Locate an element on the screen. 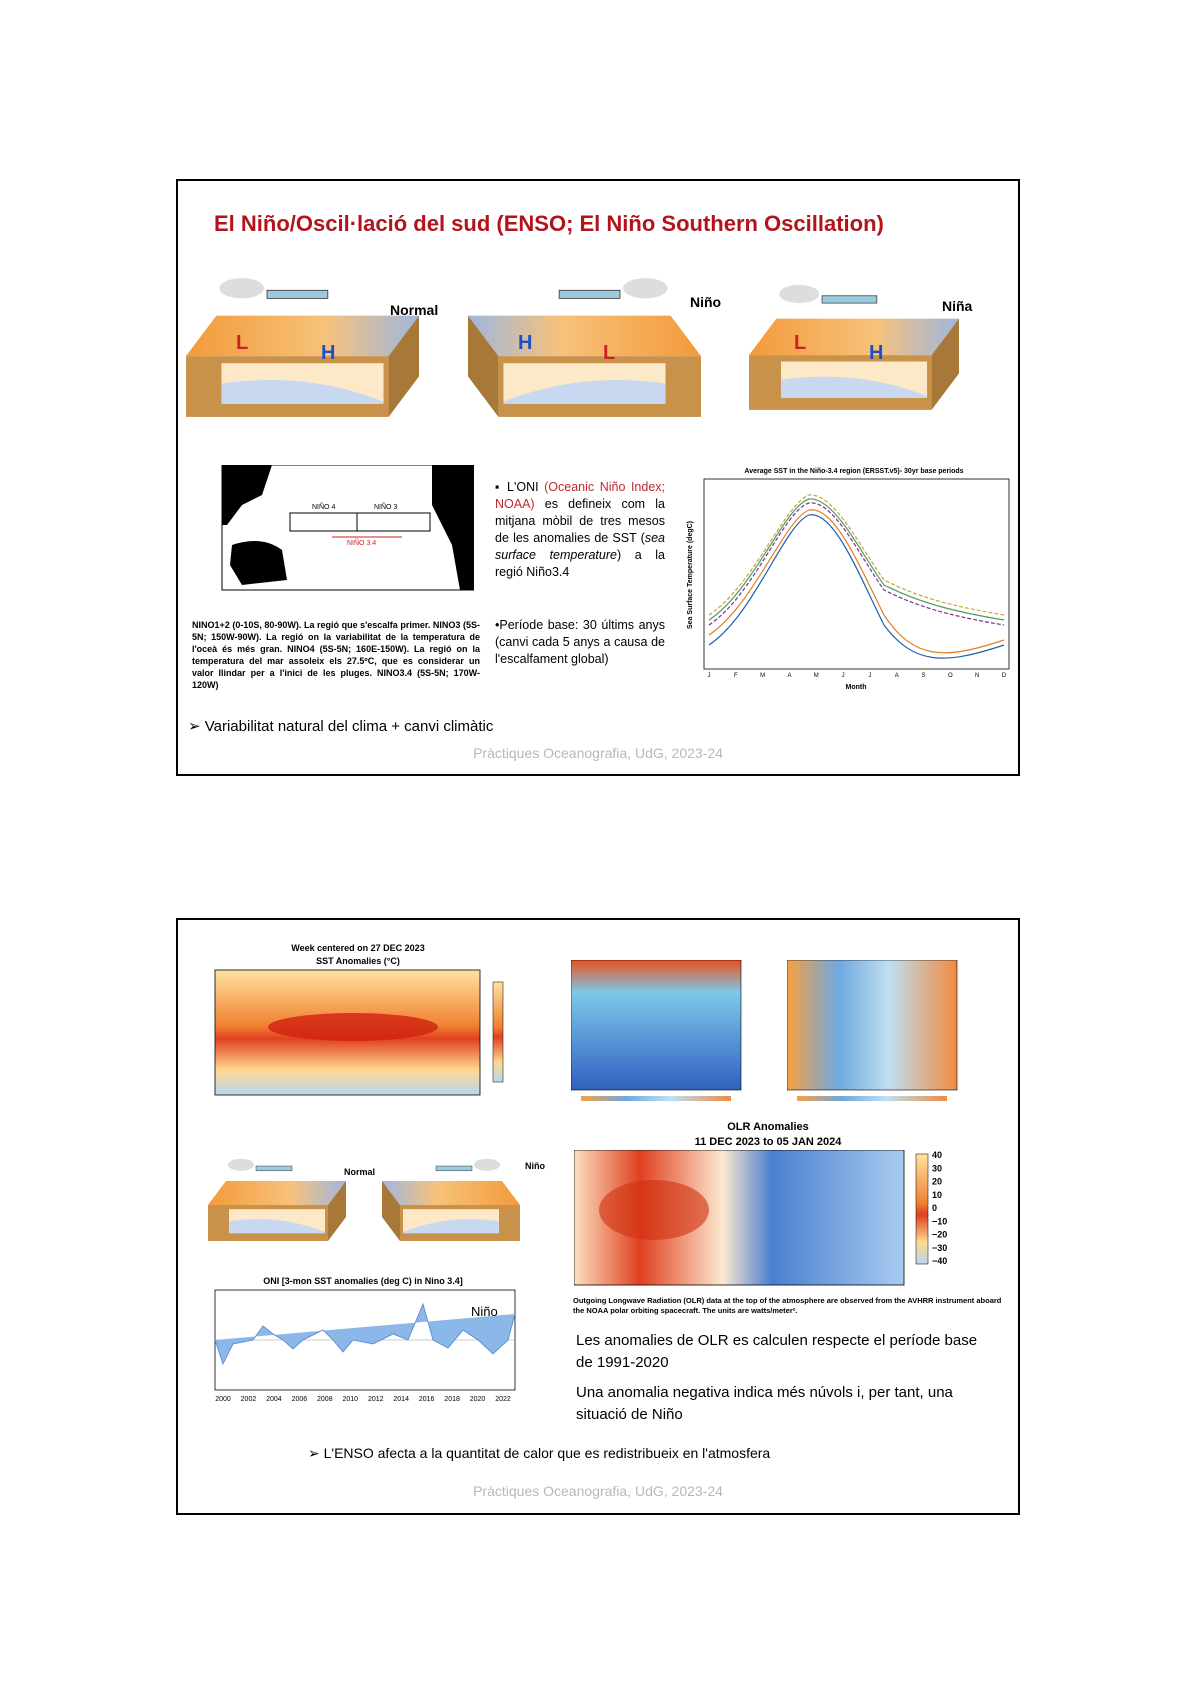 The height and width of the screenshot is (1696, 1200). year-label: 2022 is located at coordinates (503, 1399).